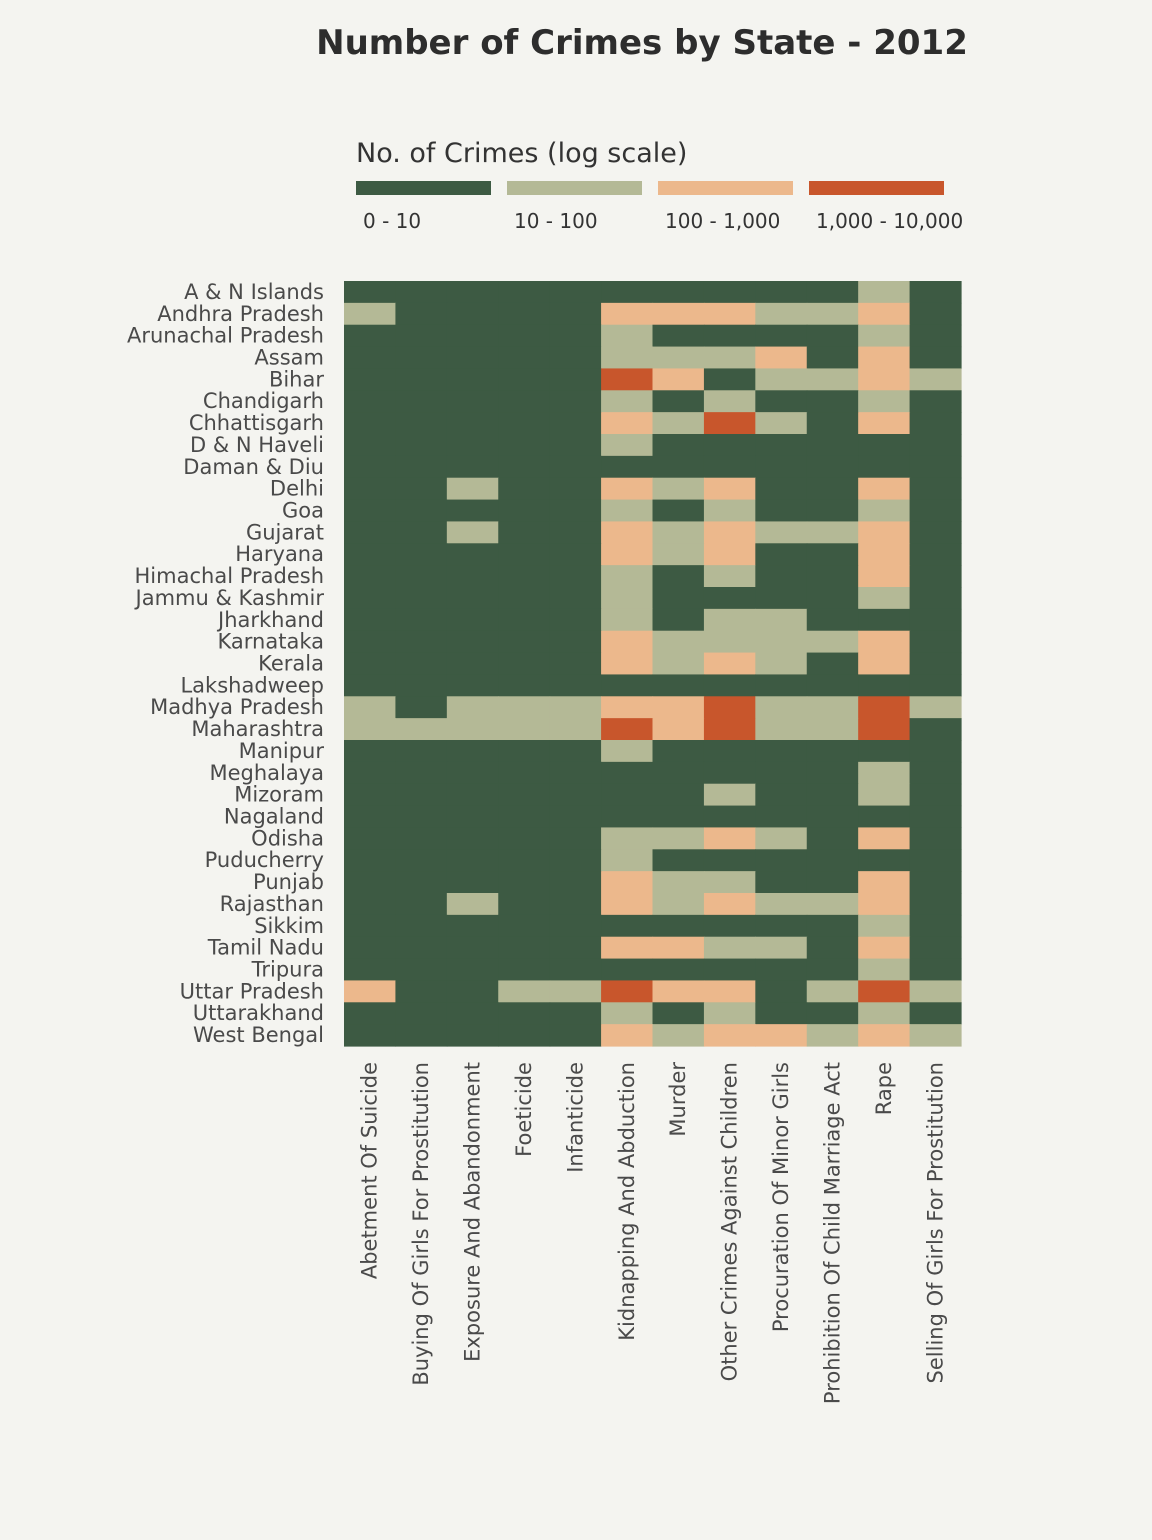 The height and width of the screenshot is (1540, 1152). Describe the element at coordinates (521, 153) in the screenshot. I see `legend-title: No. of Crimes (log scale)` at that location.